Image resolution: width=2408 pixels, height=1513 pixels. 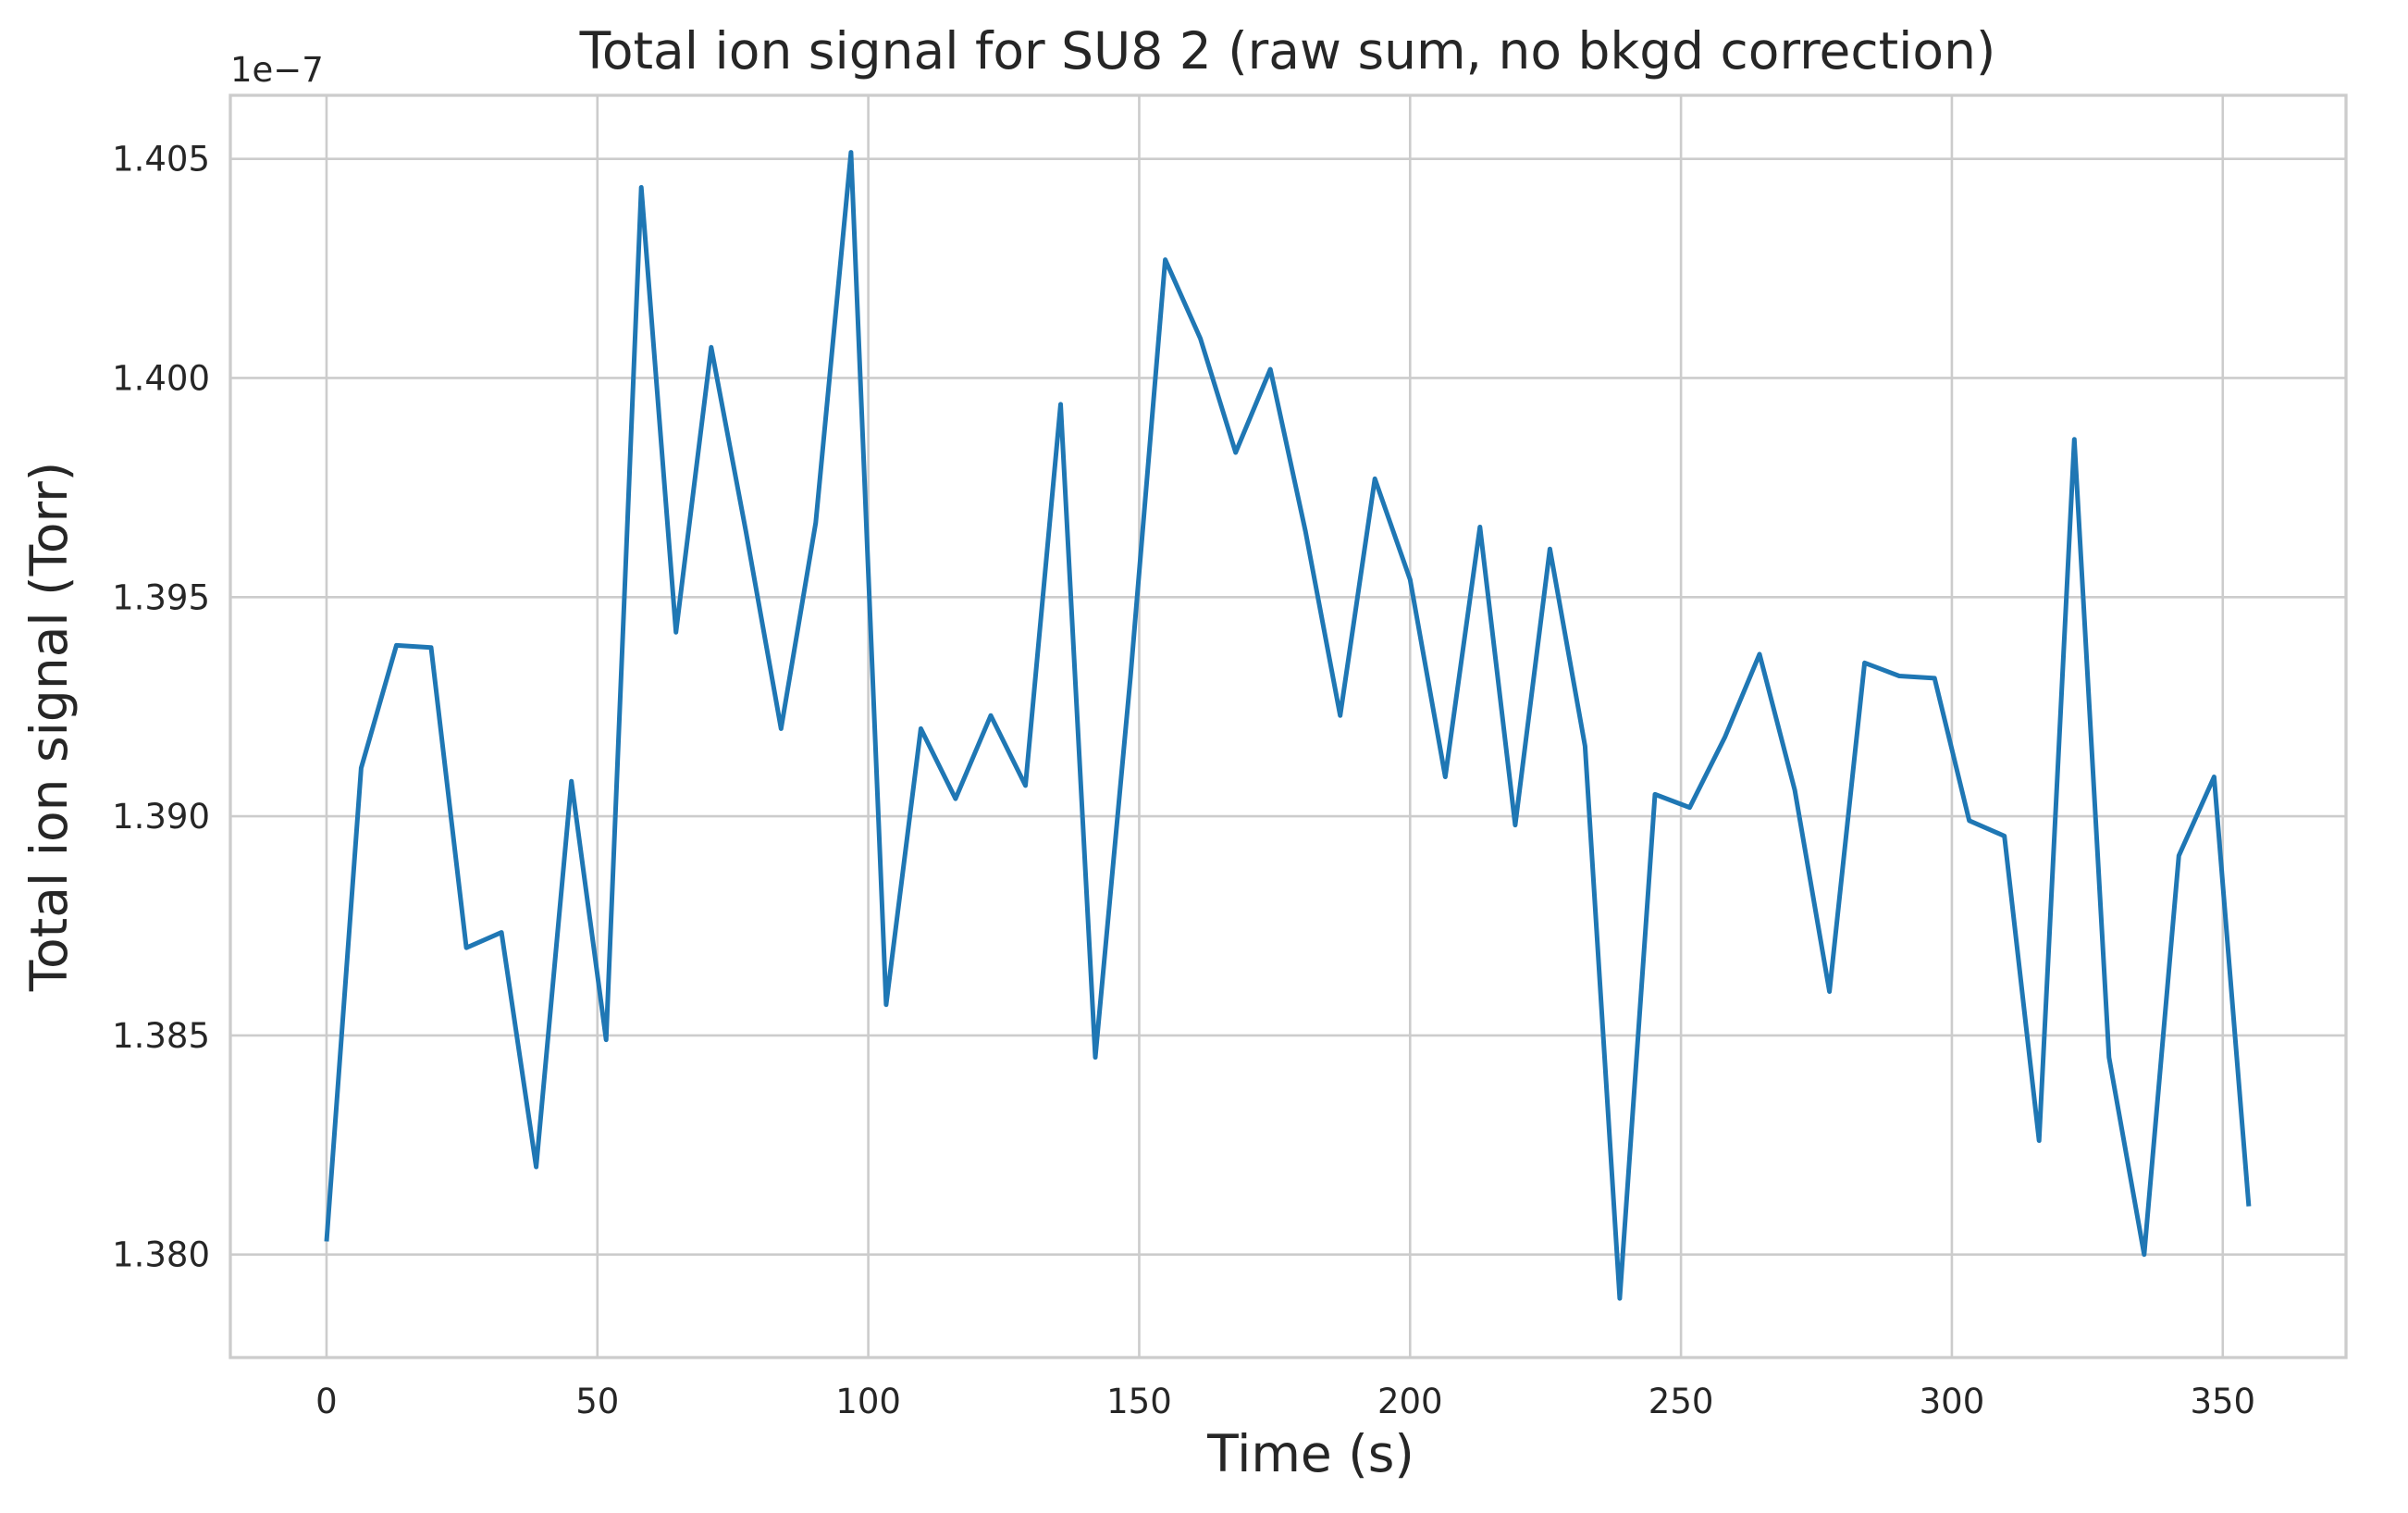 I want to click on x-tick-labels: 0 50 100 150 200 250 300 350, so click(x=1285, y=1401).